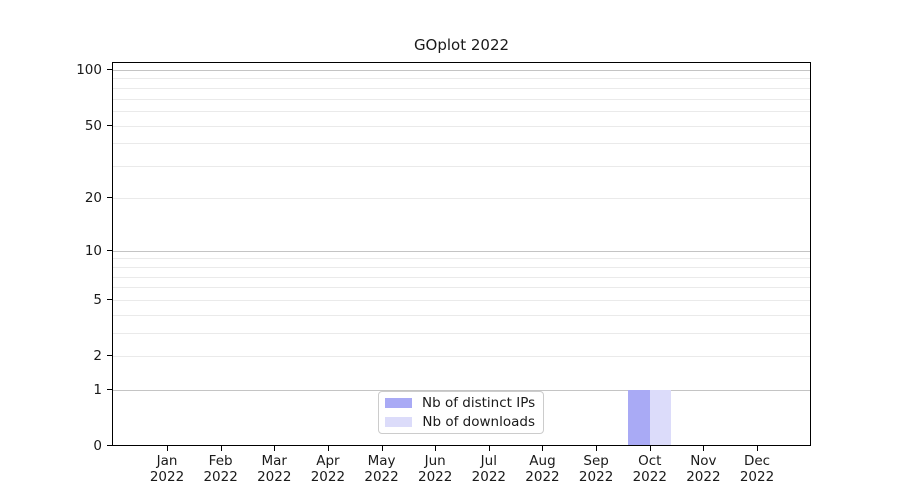 Image resolution: width=900 pixels, height=500 pixels. I want to click on x-tick-mark-jan, so click(167, 448).